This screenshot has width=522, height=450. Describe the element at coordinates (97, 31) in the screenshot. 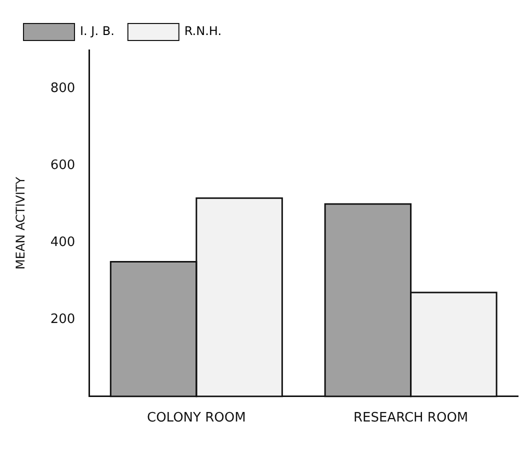

I see `legend-label: I. J. B.` at that location.